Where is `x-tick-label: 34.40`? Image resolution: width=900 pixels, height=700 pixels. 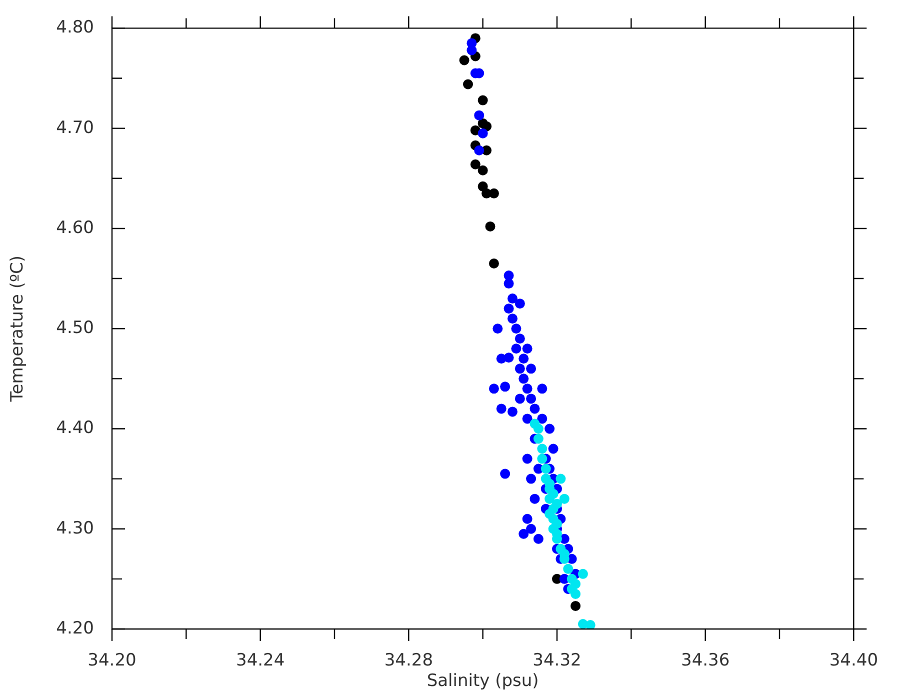
x-tick-label: 34.40 is located at coordinates (853, 660).